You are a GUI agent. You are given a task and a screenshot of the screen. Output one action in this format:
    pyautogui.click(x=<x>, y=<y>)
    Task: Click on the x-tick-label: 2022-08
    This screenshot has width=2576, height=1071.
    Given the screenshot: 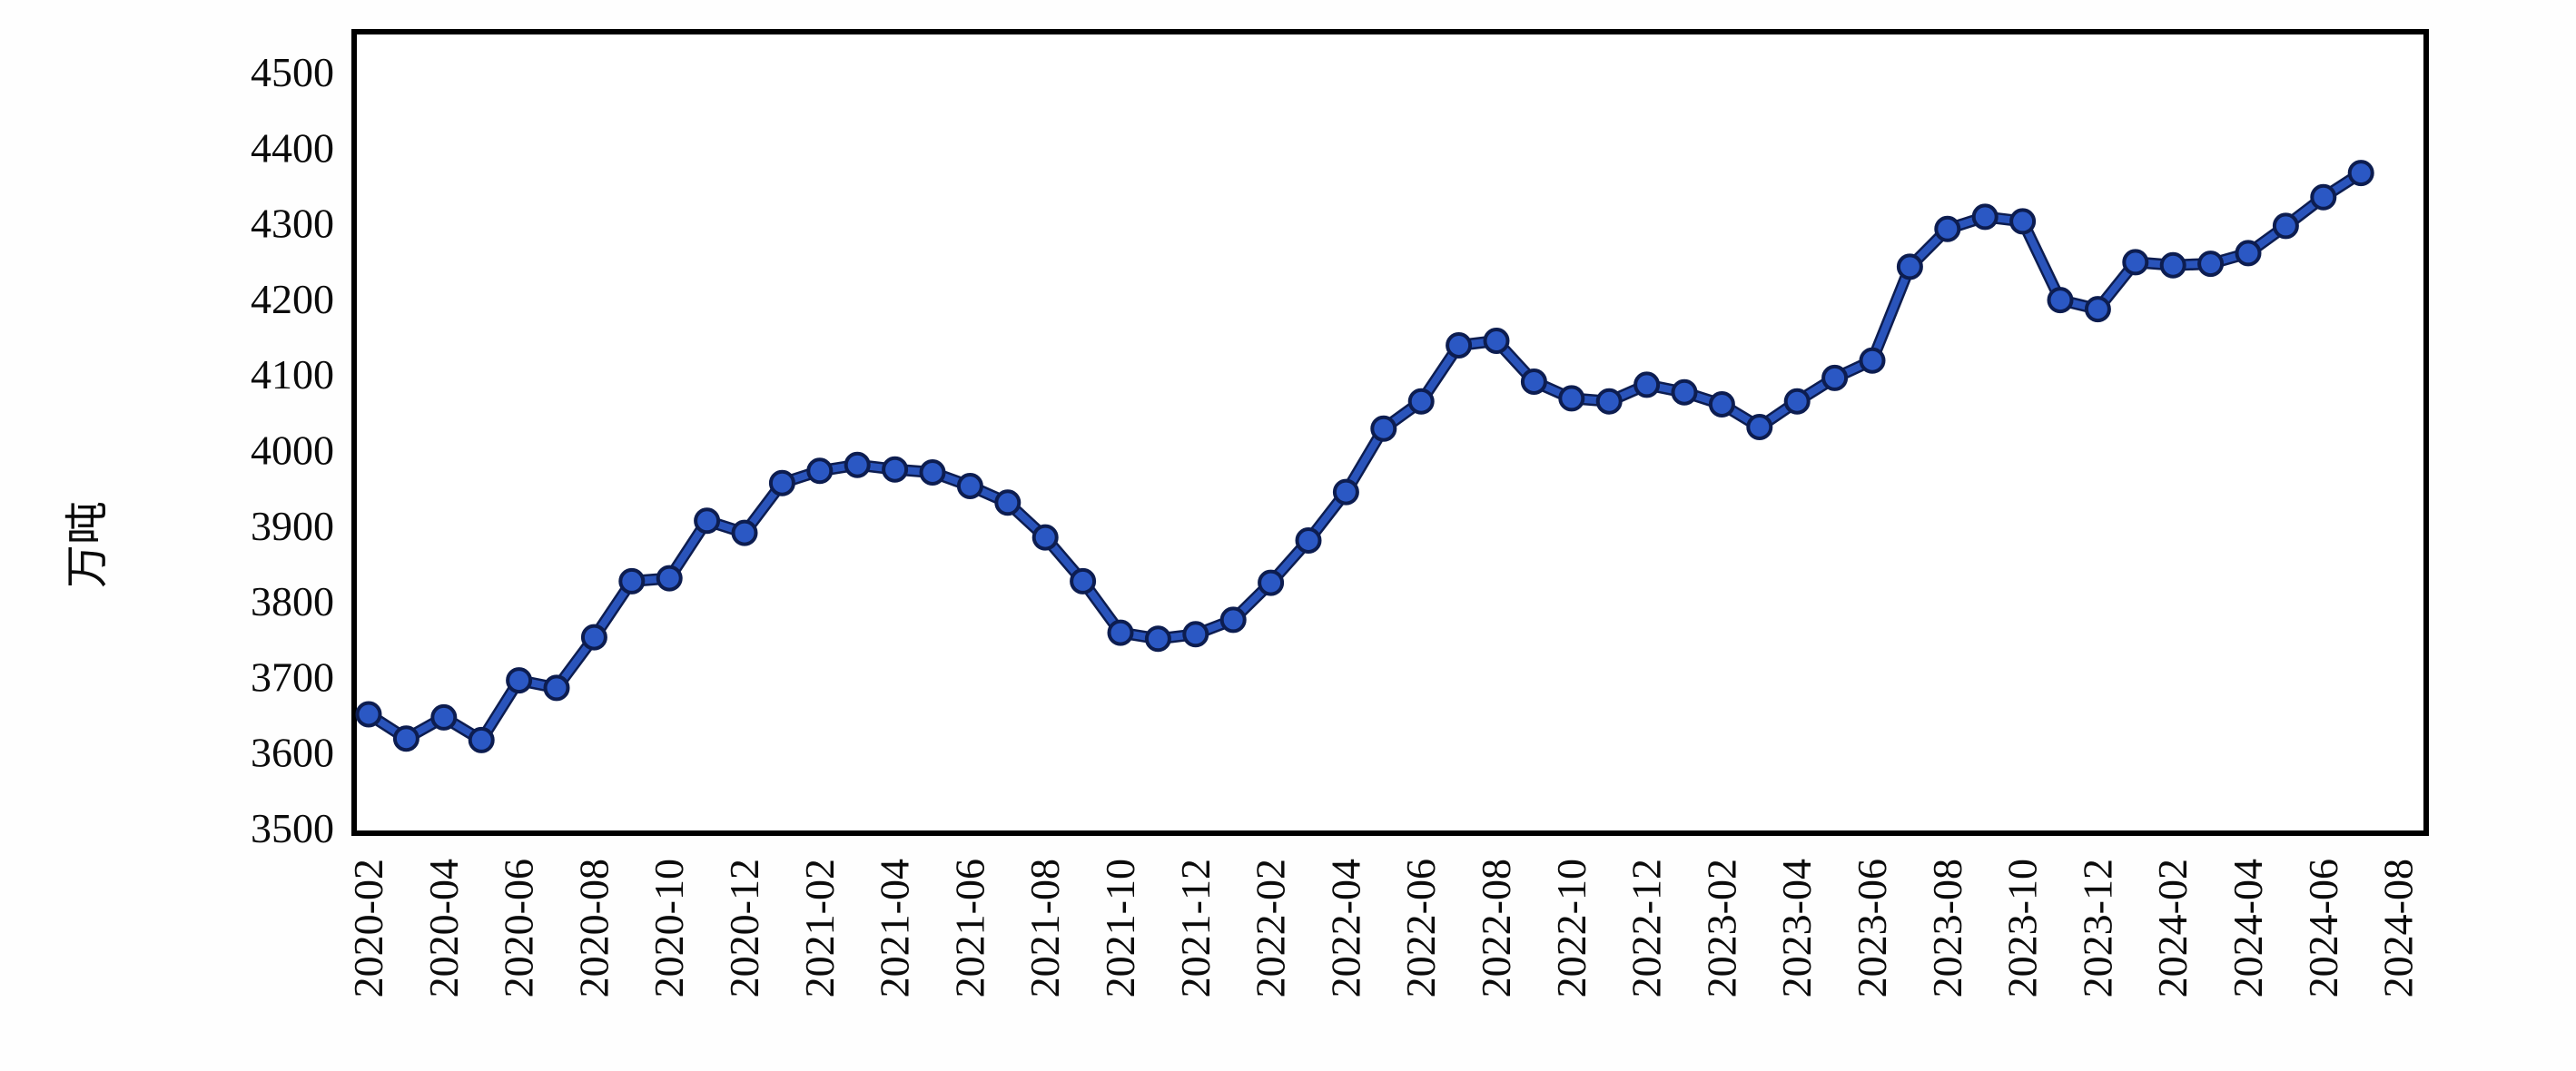 What is the action you would take?
    pyautogui.click(x=1496, y=928)
    